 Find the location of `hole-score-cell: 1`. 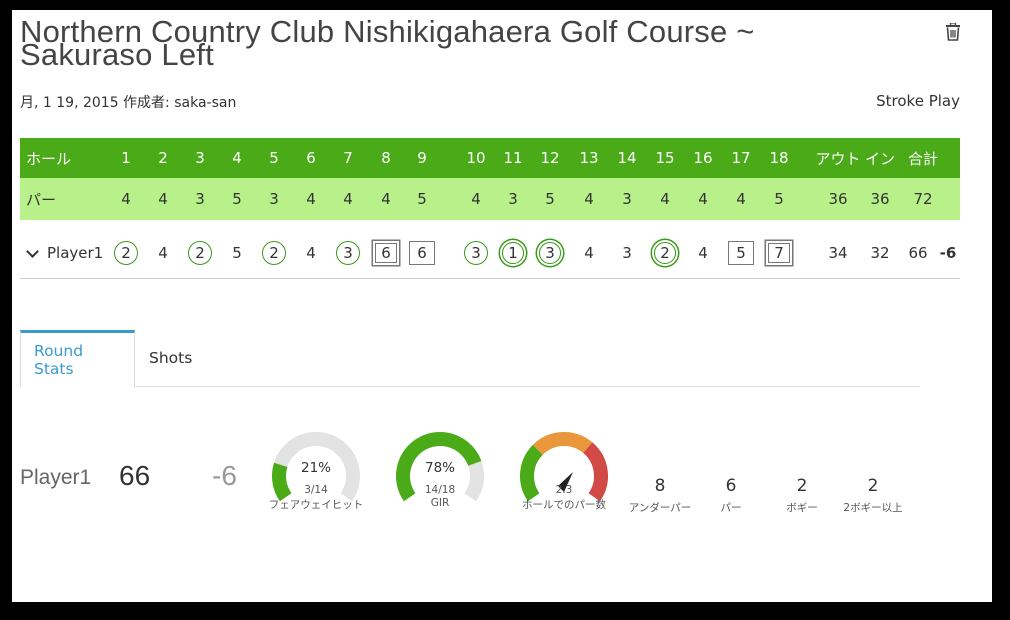

hole-score-cell: 1 is located at coordinates (513, 253).